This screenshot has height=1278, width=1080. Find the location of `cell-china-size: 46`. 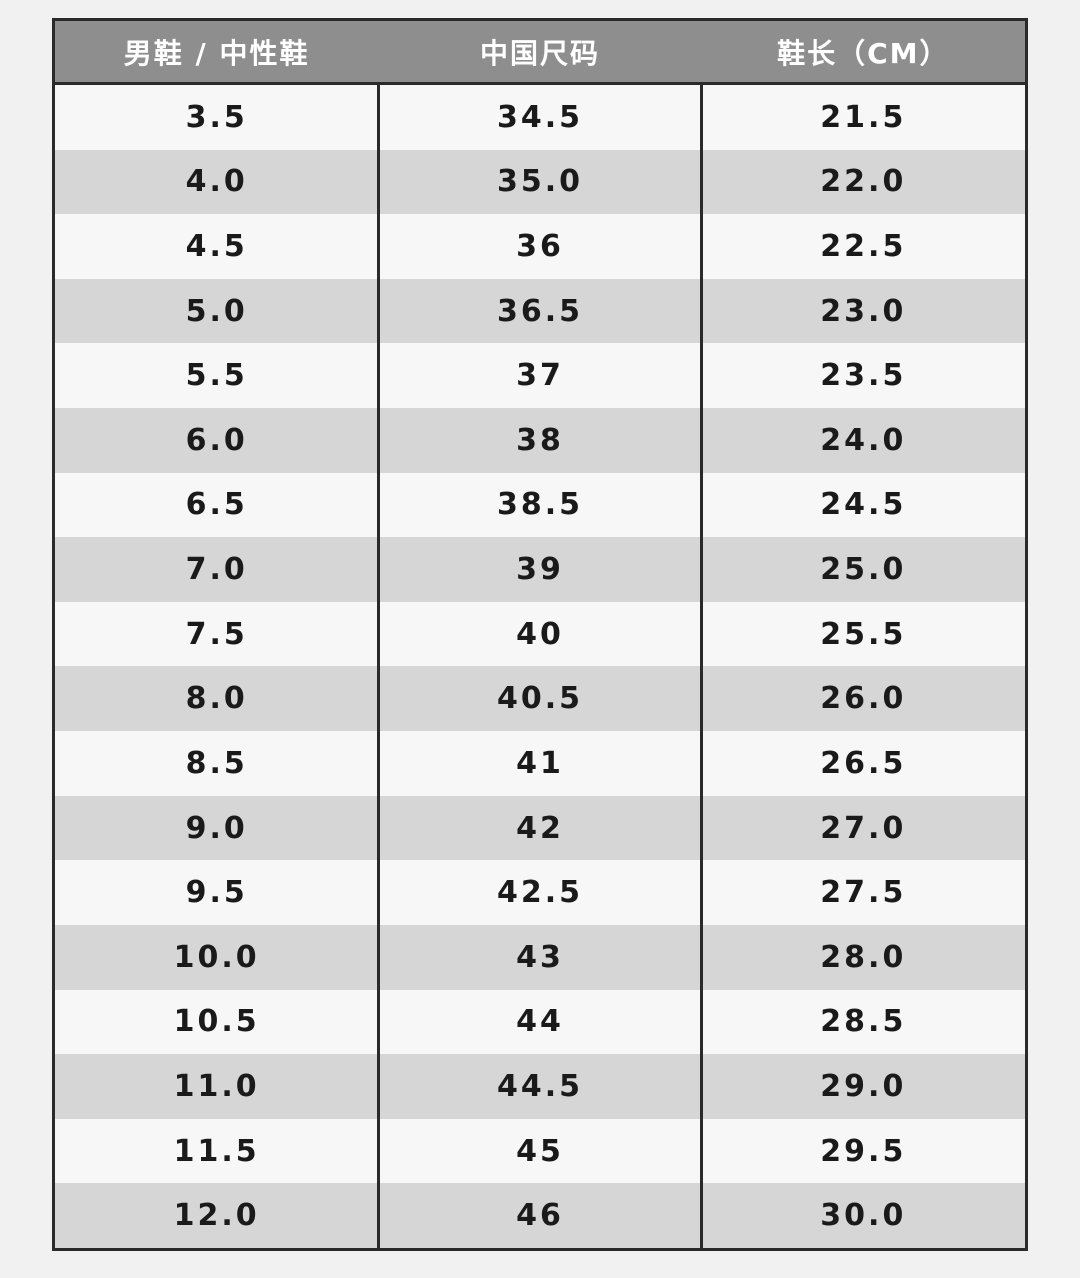

cell-china-size: 46 is located at coordinates (540, 1216).